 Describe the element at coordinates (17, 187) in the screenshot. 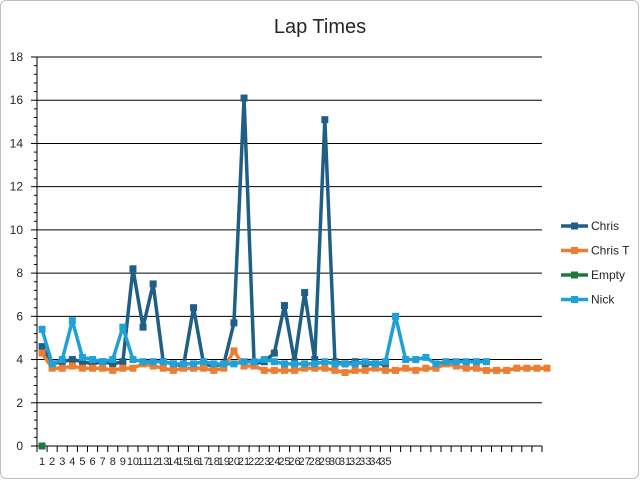

I see `y-tick-label: 12` at that location.